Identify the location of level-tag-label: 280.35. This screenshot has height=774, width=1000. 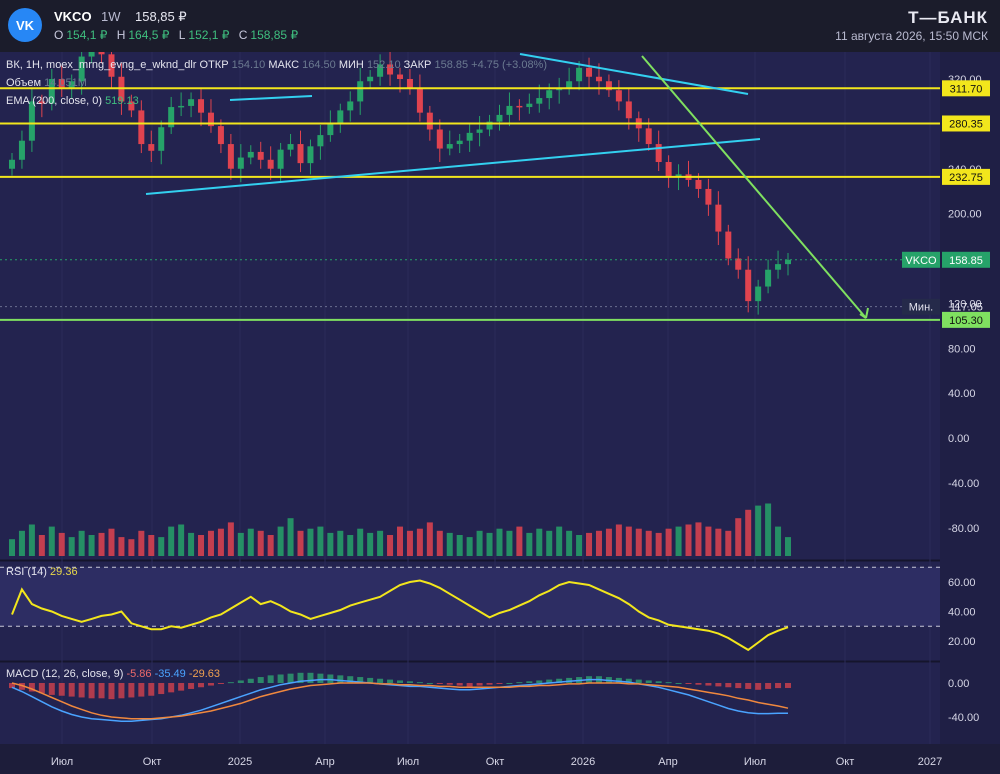
(966, 124).